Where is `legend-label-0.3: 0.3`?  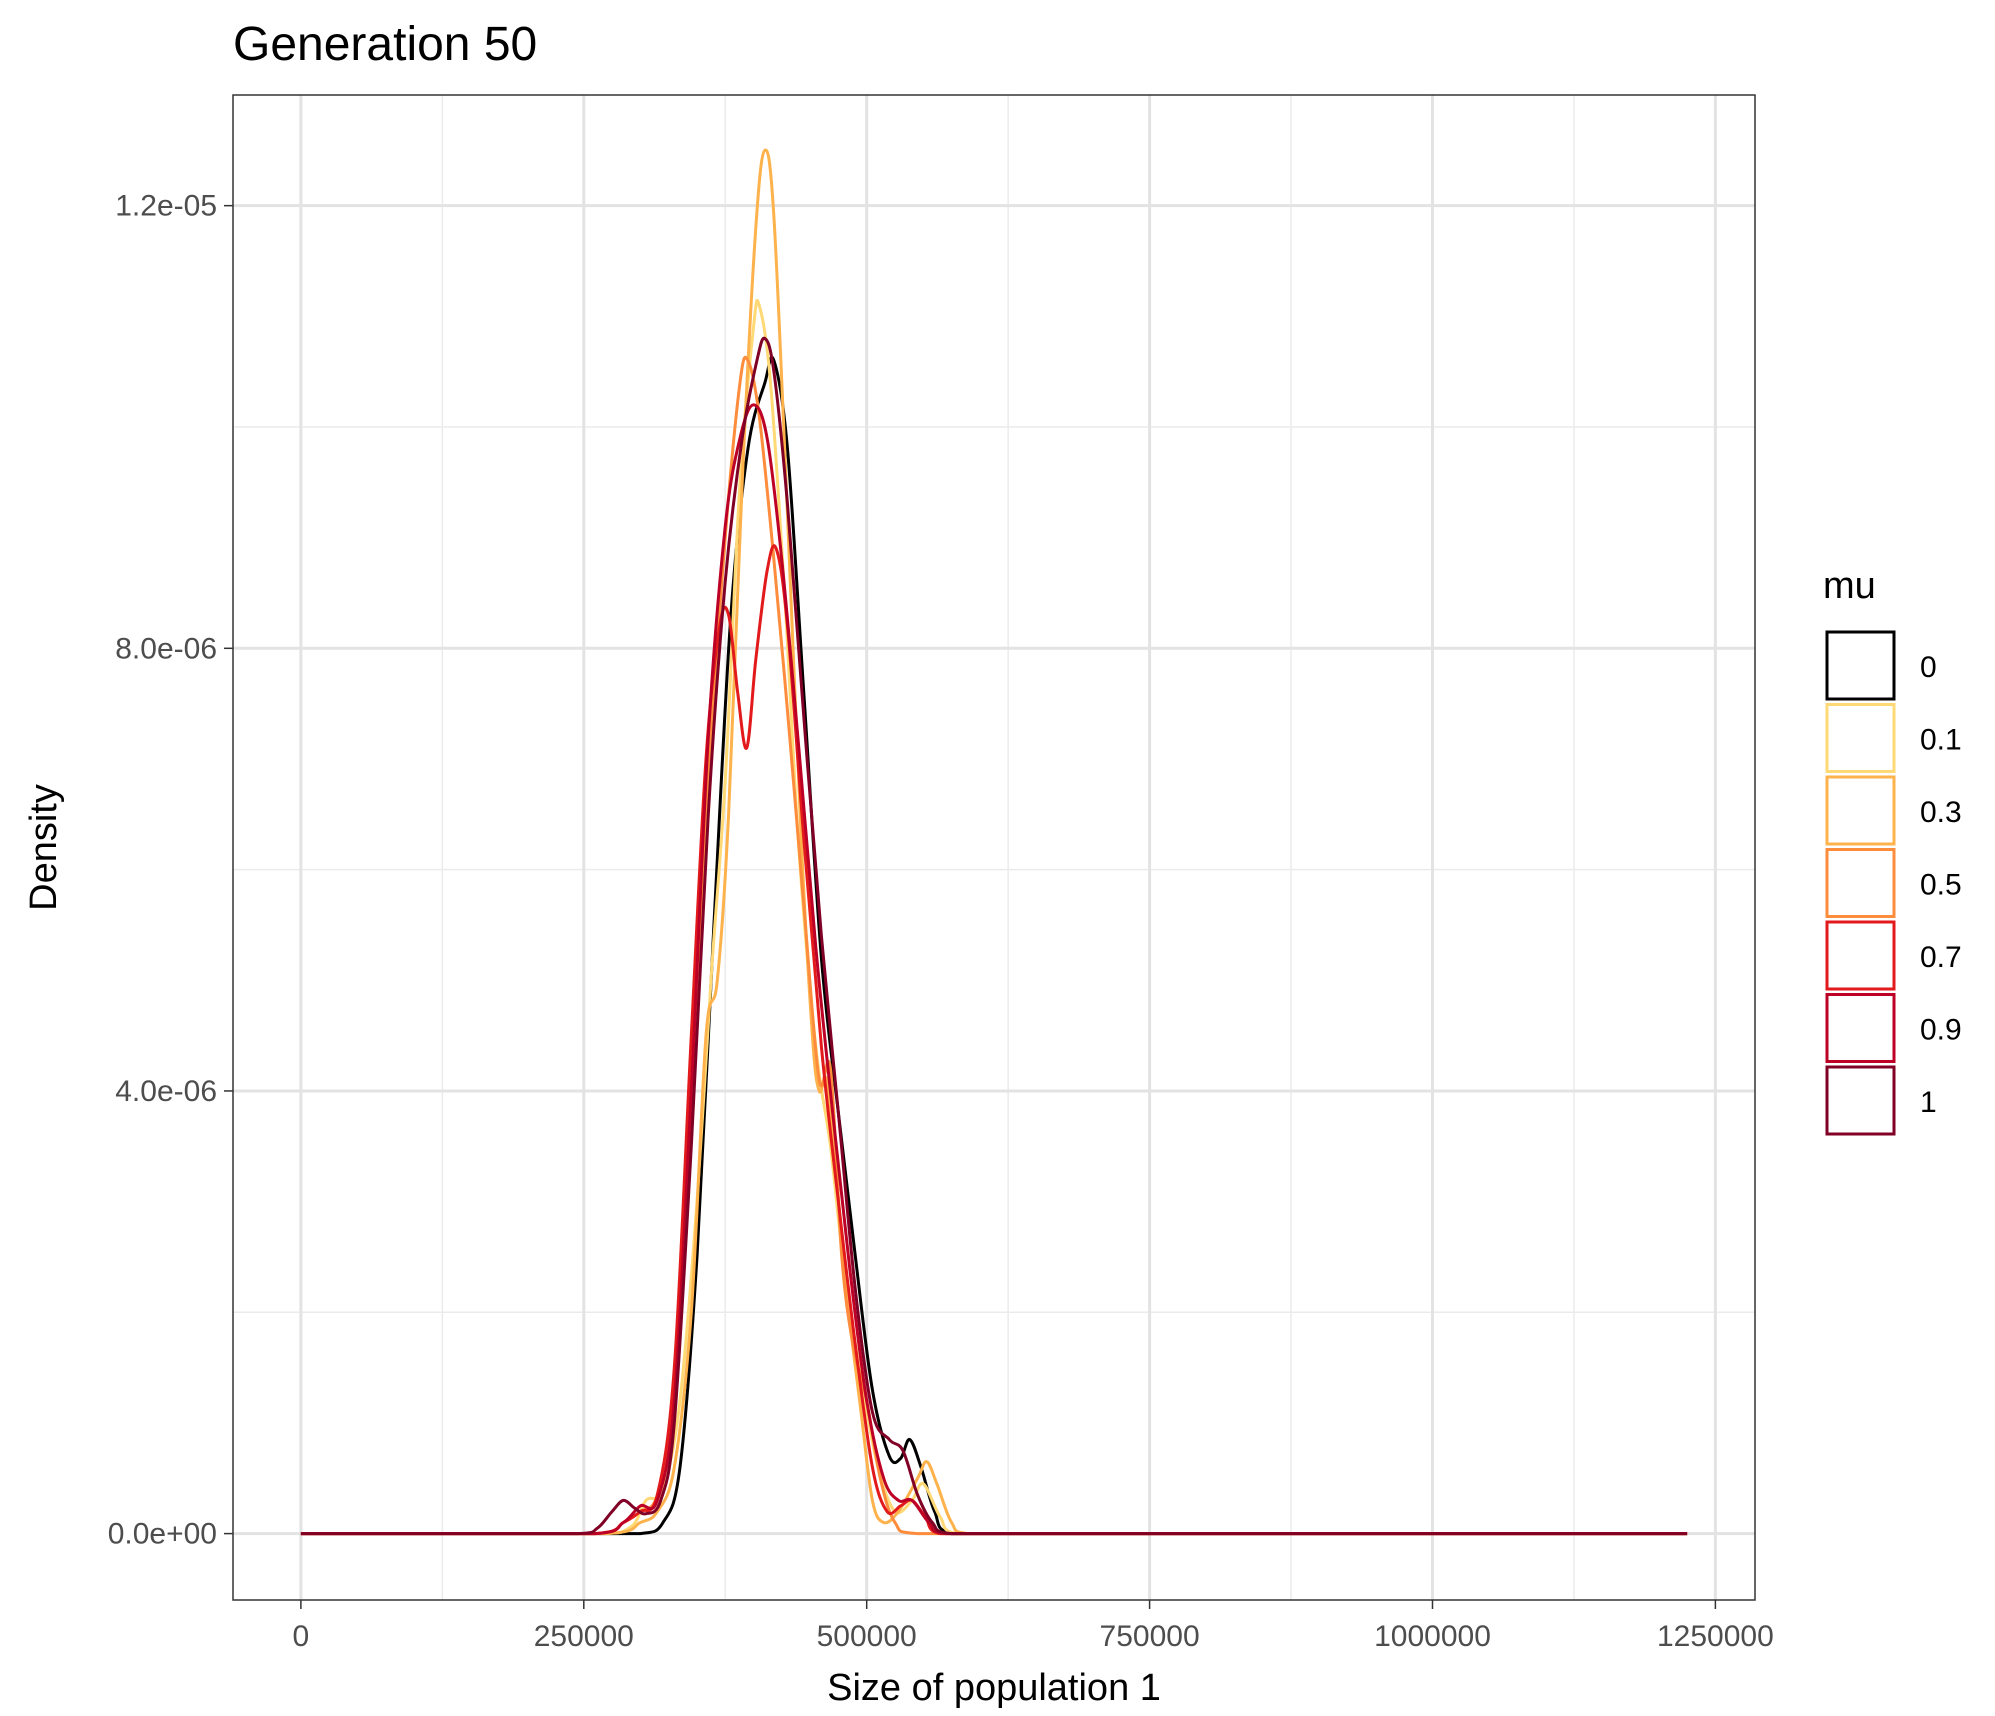
legend-label-0.3: 0.3 is located at coordinates (1941, 812).